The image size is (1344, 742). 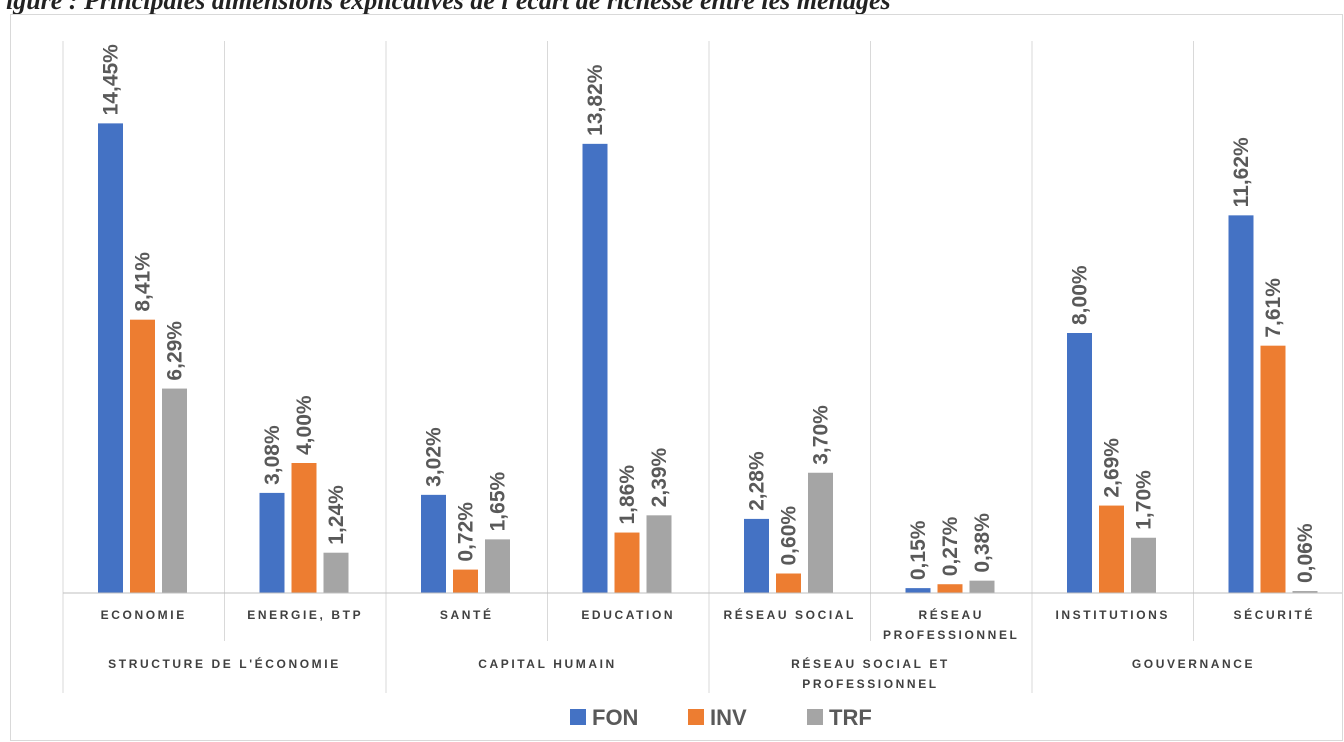 What do you see at coordinates (951, 635) in the screenshot?
I see `category-label: PROFESSIONNEL` at bounding box center [951, 635].